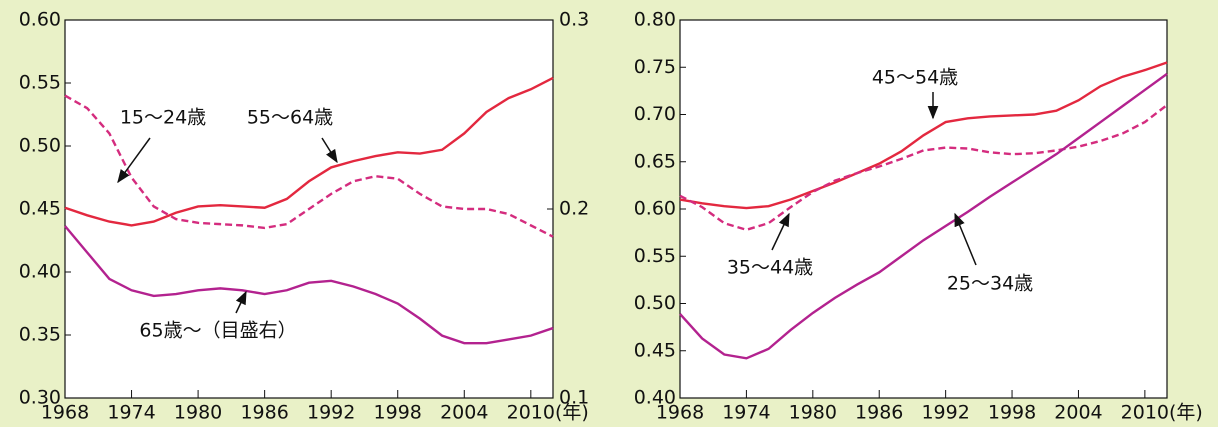 The height and width of the screenshot is (427, 1218). What do you see at coordinates (655, 20) in the screenshot?
I see `y-tick-label: 0.80` at bounding box center [655, 20].